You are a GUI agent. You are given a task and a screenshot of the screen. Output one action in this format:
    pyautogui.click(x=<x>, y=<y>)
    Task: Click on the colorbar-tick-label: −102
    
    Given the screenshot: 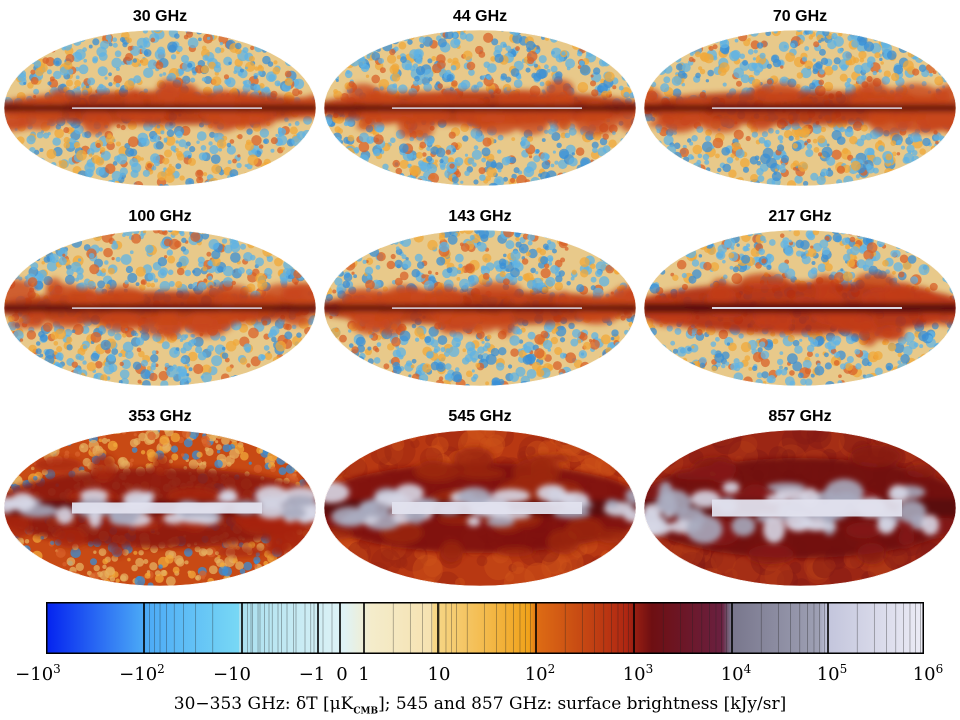 What is the action you would take?
    pyautogui.click(x=142, y=673)
    